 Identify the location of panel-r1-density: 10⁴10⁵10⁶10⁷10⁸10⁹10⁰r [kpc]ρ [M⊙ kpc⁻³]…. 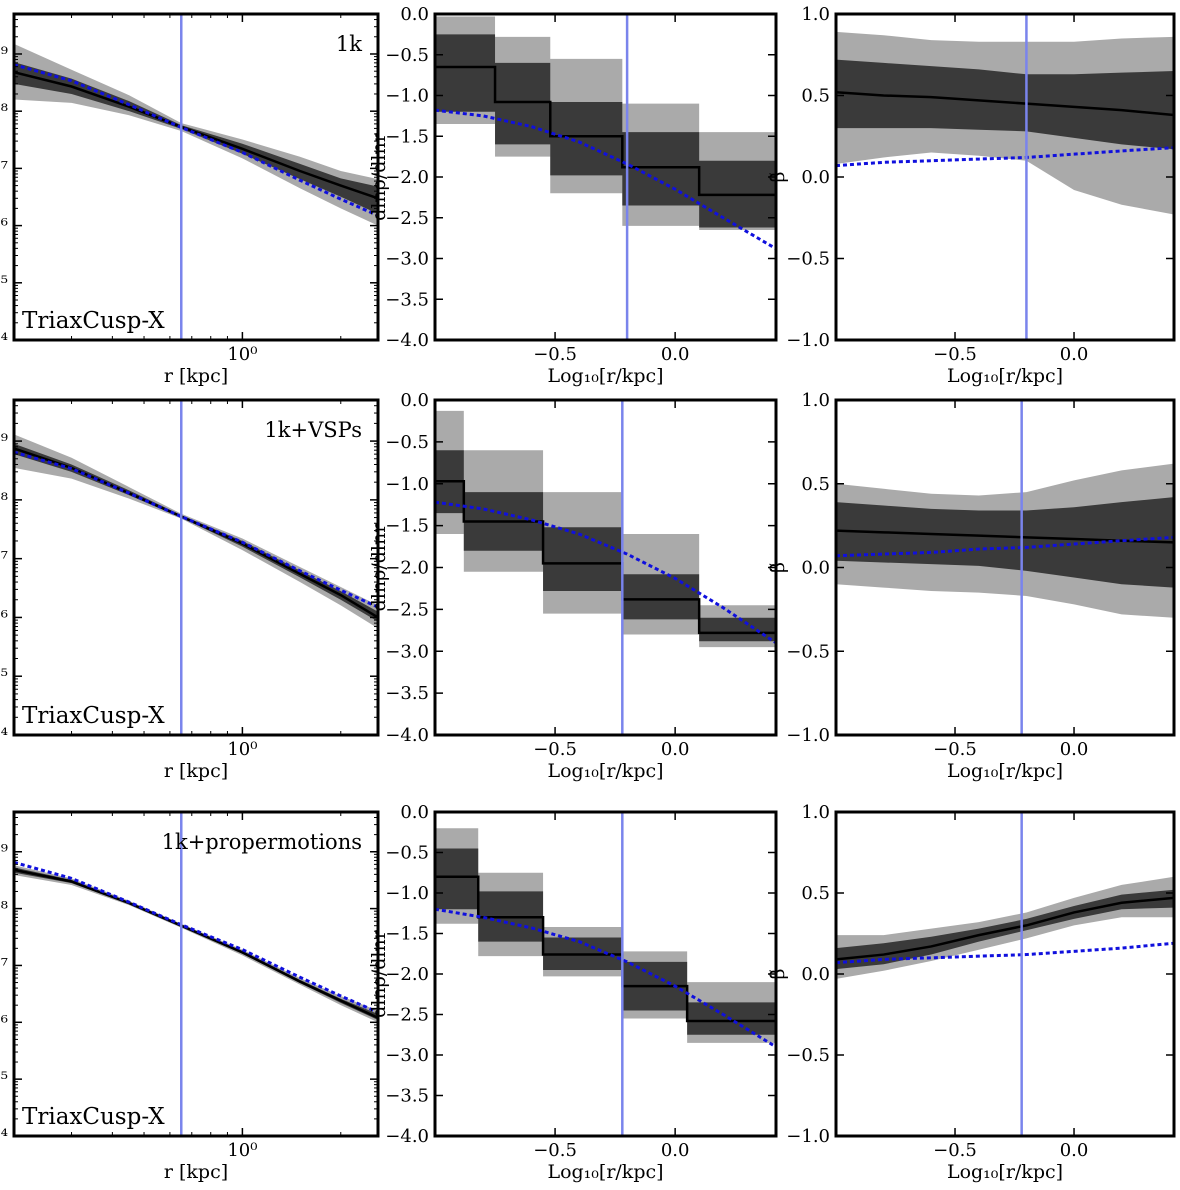
(190, 199).